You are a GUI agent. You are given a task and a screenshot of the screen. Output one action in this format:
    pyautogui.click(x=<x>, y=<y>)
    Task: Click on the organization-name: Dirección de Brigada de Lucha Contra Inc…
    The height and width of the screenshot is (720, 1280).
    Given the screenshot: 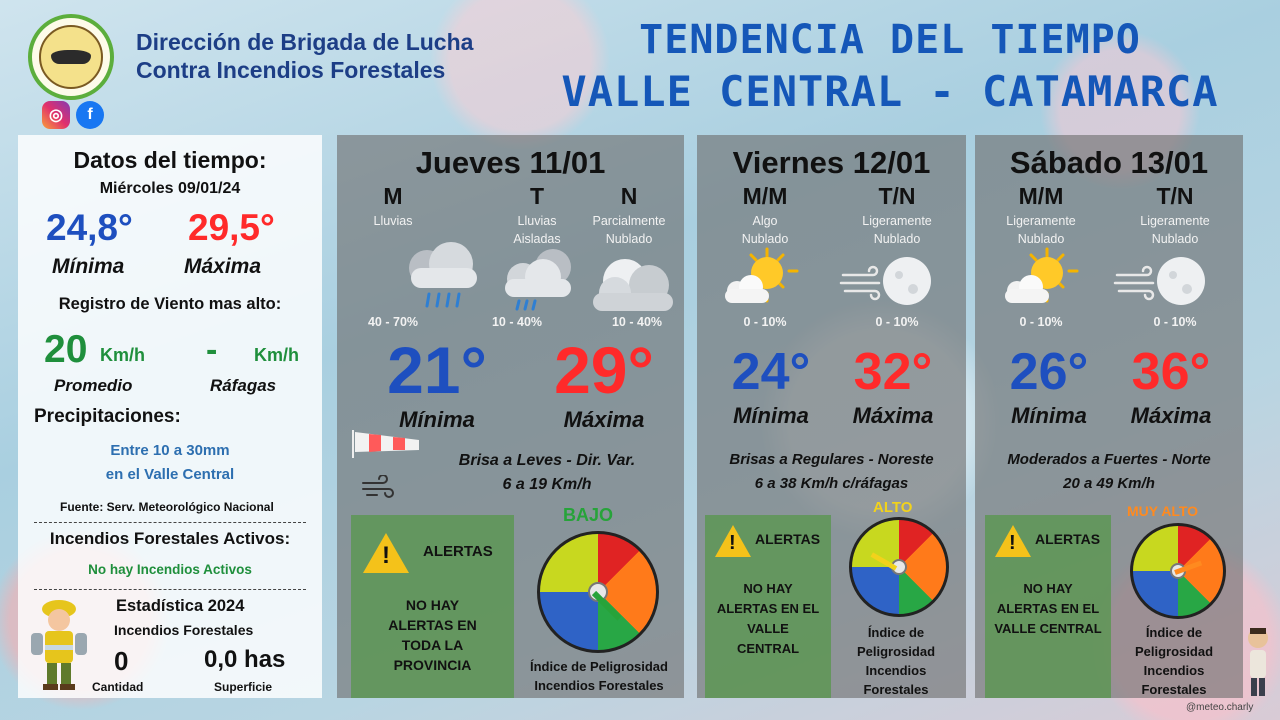 What is the action you would take?
    pyautogui.click(x=304, y=56)
    